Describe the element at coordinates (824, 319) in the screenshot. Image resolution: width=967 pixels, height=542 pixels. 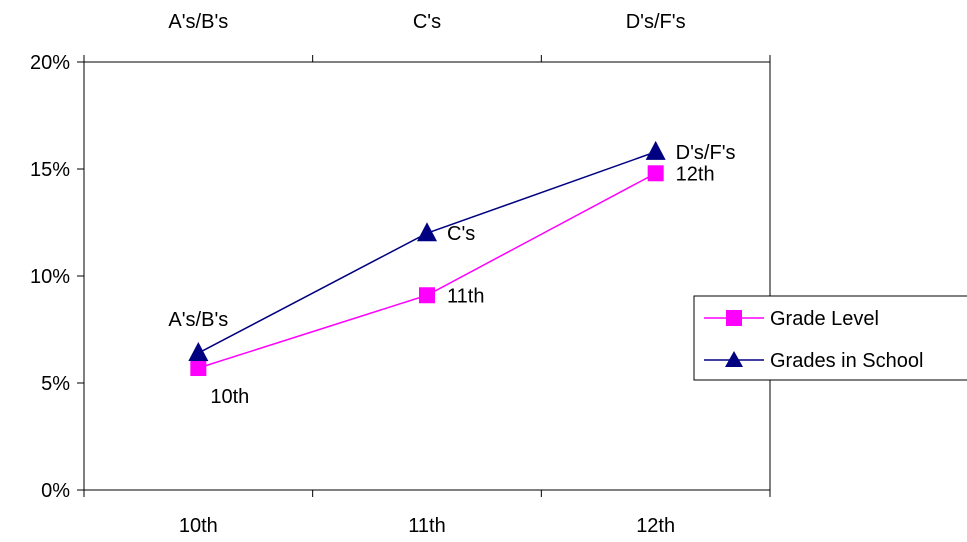
I see `legend-label-grade-level: Grade Level` at that location.